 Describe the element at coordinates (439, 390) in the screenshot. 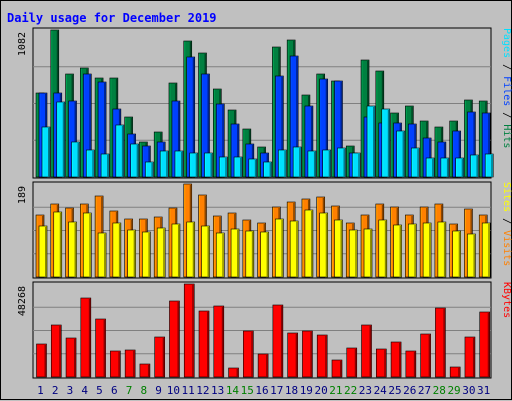

I see `x-tick-label-28: 28` at that location.